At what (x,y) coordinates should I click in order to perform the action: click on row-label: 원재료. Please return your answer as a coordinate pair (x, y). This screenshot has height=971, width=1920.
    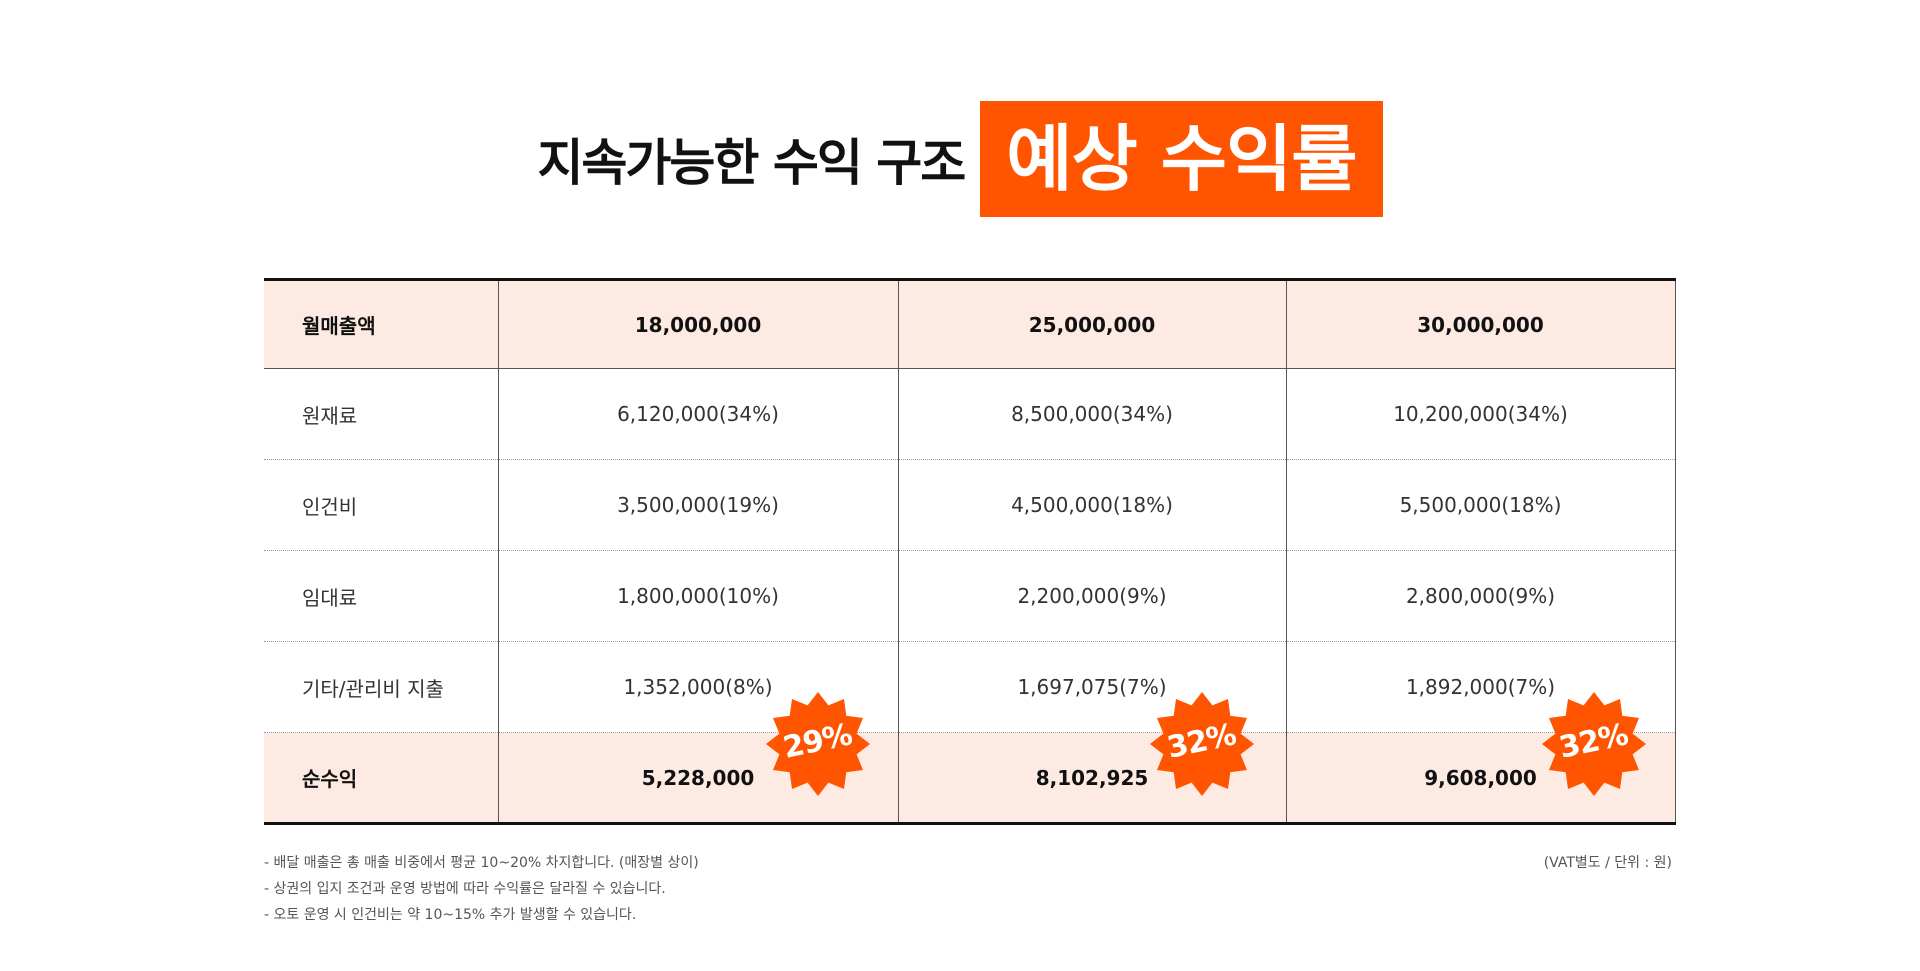
    Looking at the image, I should click on (381, 414).